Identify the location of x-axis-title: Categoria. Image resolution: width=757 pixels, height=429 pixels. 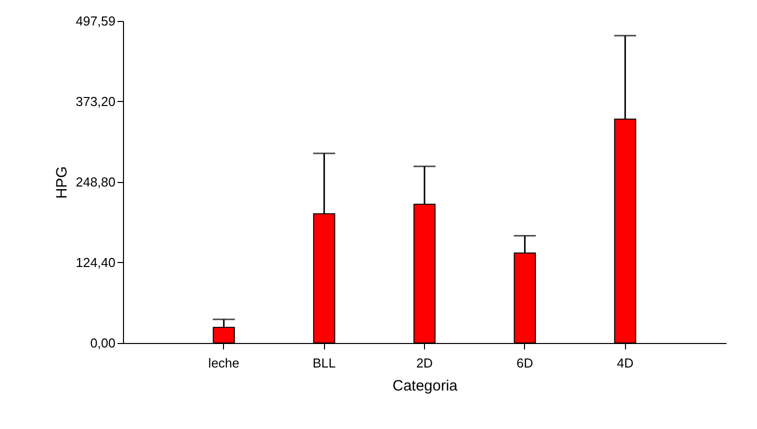
(425, 386).